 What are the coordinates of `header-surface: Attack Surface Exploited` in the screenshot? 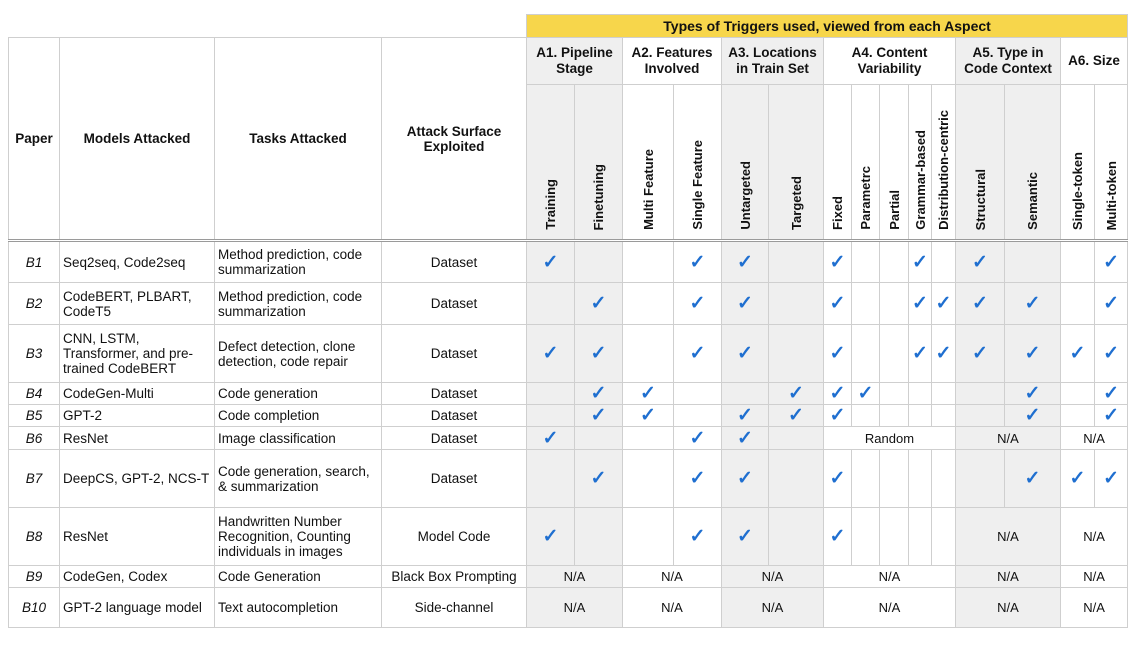 It's located at (454, 139).